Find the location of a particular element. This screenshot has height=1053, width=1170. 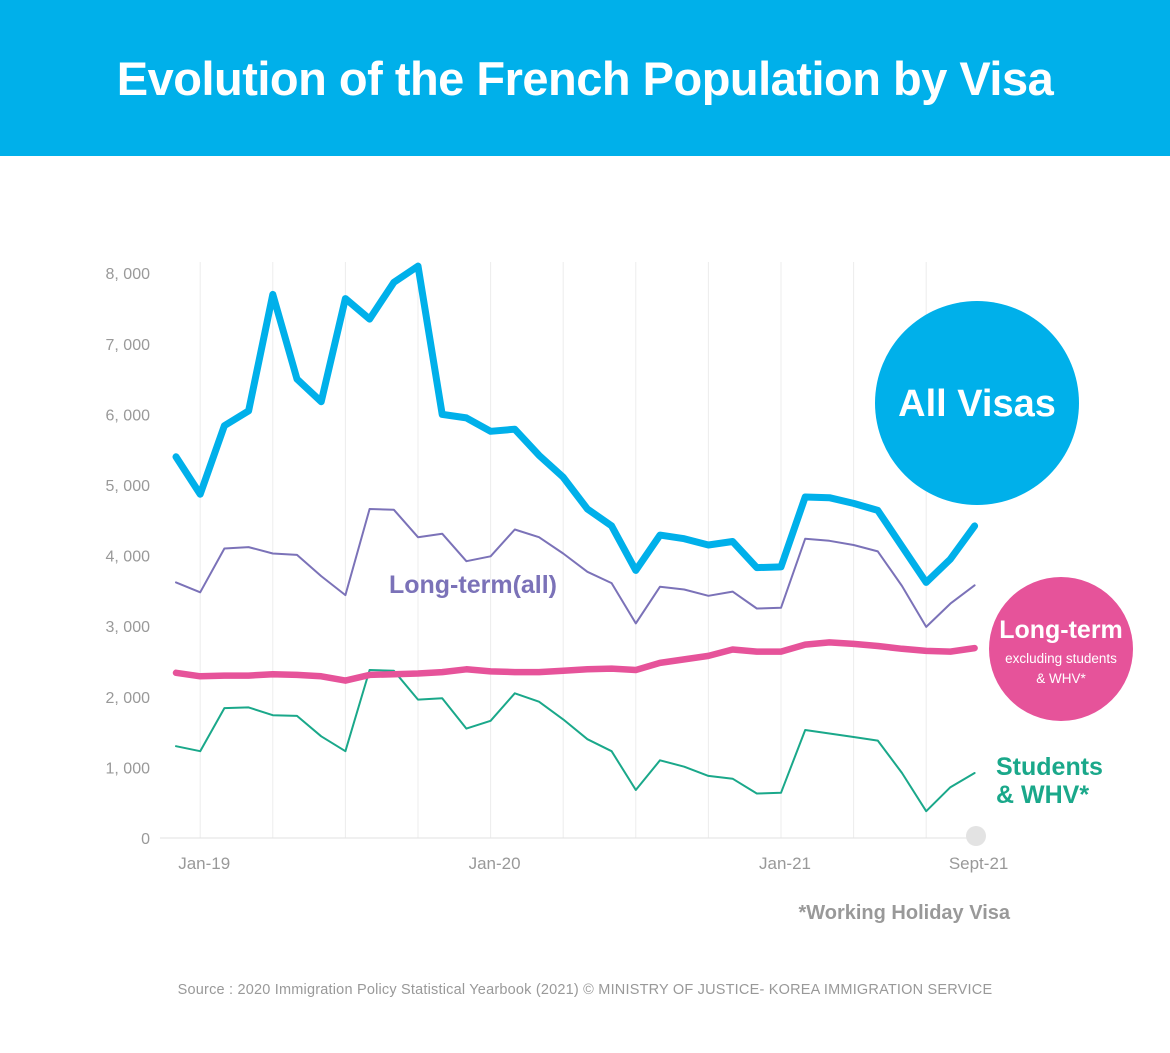

legend-students: Students & WHV* is located at coordinates (1049, 781).